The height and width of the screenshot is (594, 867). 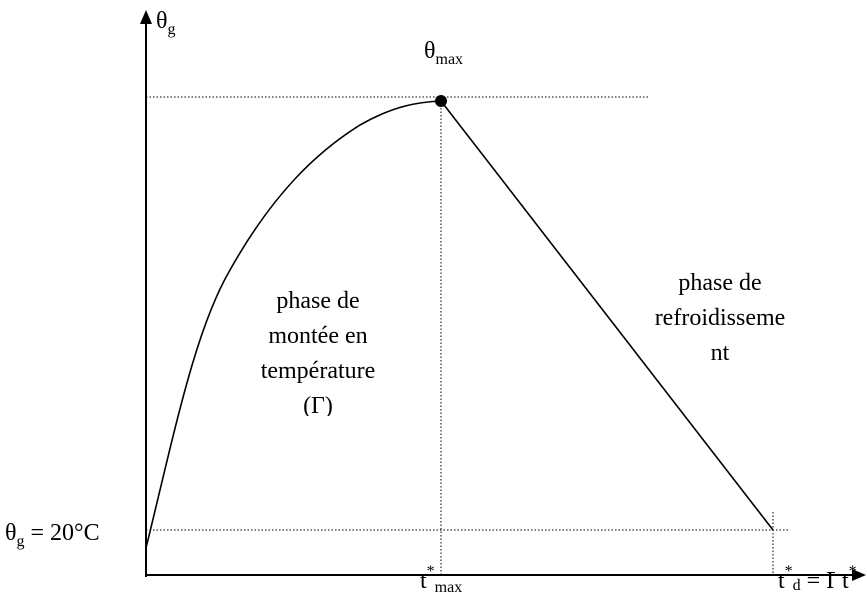 I want to click on td-label: t*d = Γtc, so click(x=816, y=578).